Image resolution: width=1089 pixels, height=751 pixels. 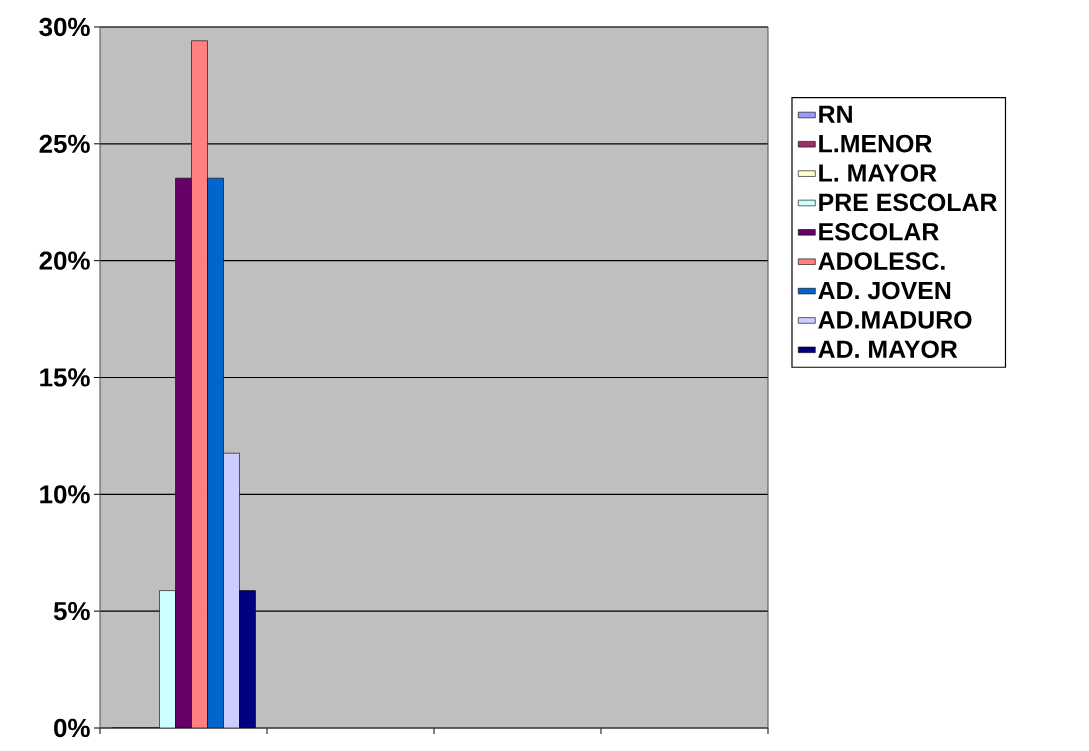 What do you see at coordinates (888, 349) in the screenshot?
I see `legend-label: AD. MAYOR` at bounding box center [888, 349].